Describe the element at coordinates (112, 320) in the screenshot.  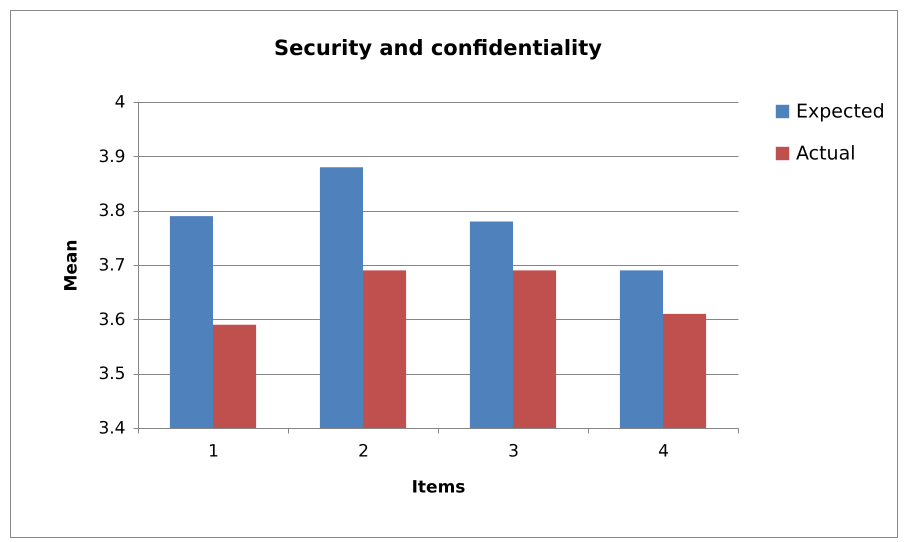
I see `y-tick-label: 3.6` at that location.